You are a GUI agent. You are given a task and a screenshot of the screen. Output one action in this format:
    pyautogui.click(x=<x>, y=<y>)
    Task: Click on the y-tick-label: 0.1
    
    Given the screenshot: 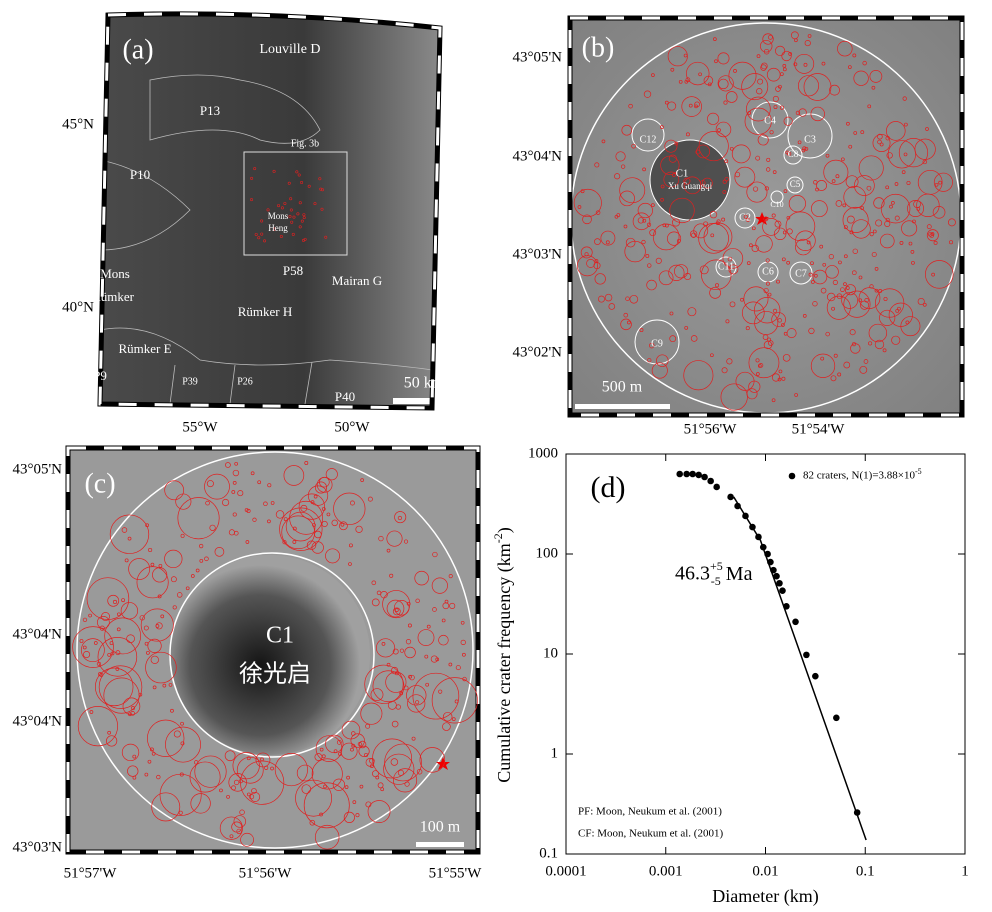 What is the action you would take?
    pyautogui.click(x=548, y=853)
    